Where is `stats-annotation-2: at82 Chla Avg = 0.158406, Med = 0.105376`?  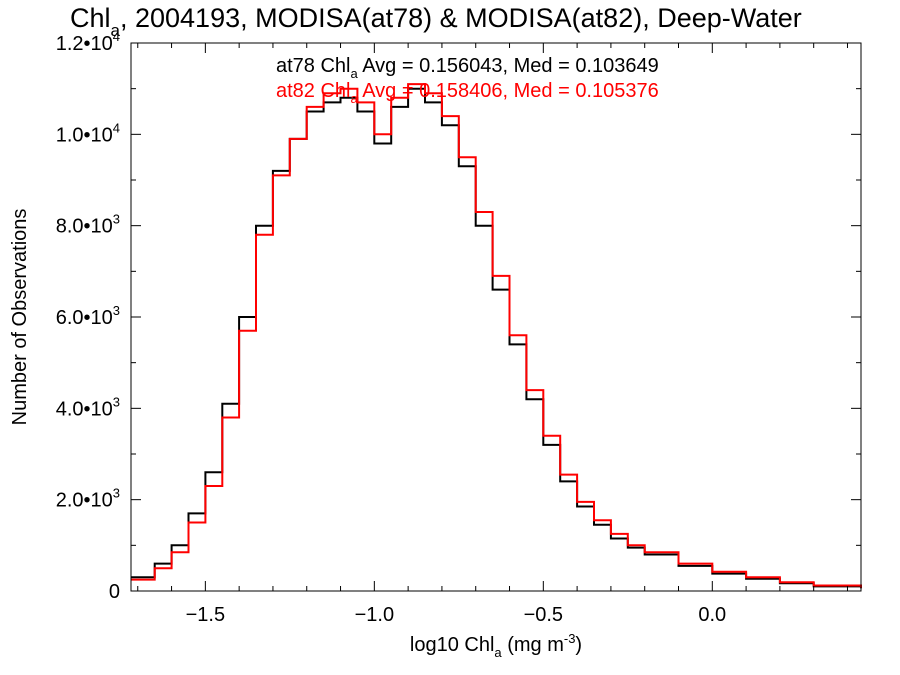 stats-annotation-2: at82 Chla Avg = 0.158406, Med = 0.105376 is located at coordinates (467, 93).